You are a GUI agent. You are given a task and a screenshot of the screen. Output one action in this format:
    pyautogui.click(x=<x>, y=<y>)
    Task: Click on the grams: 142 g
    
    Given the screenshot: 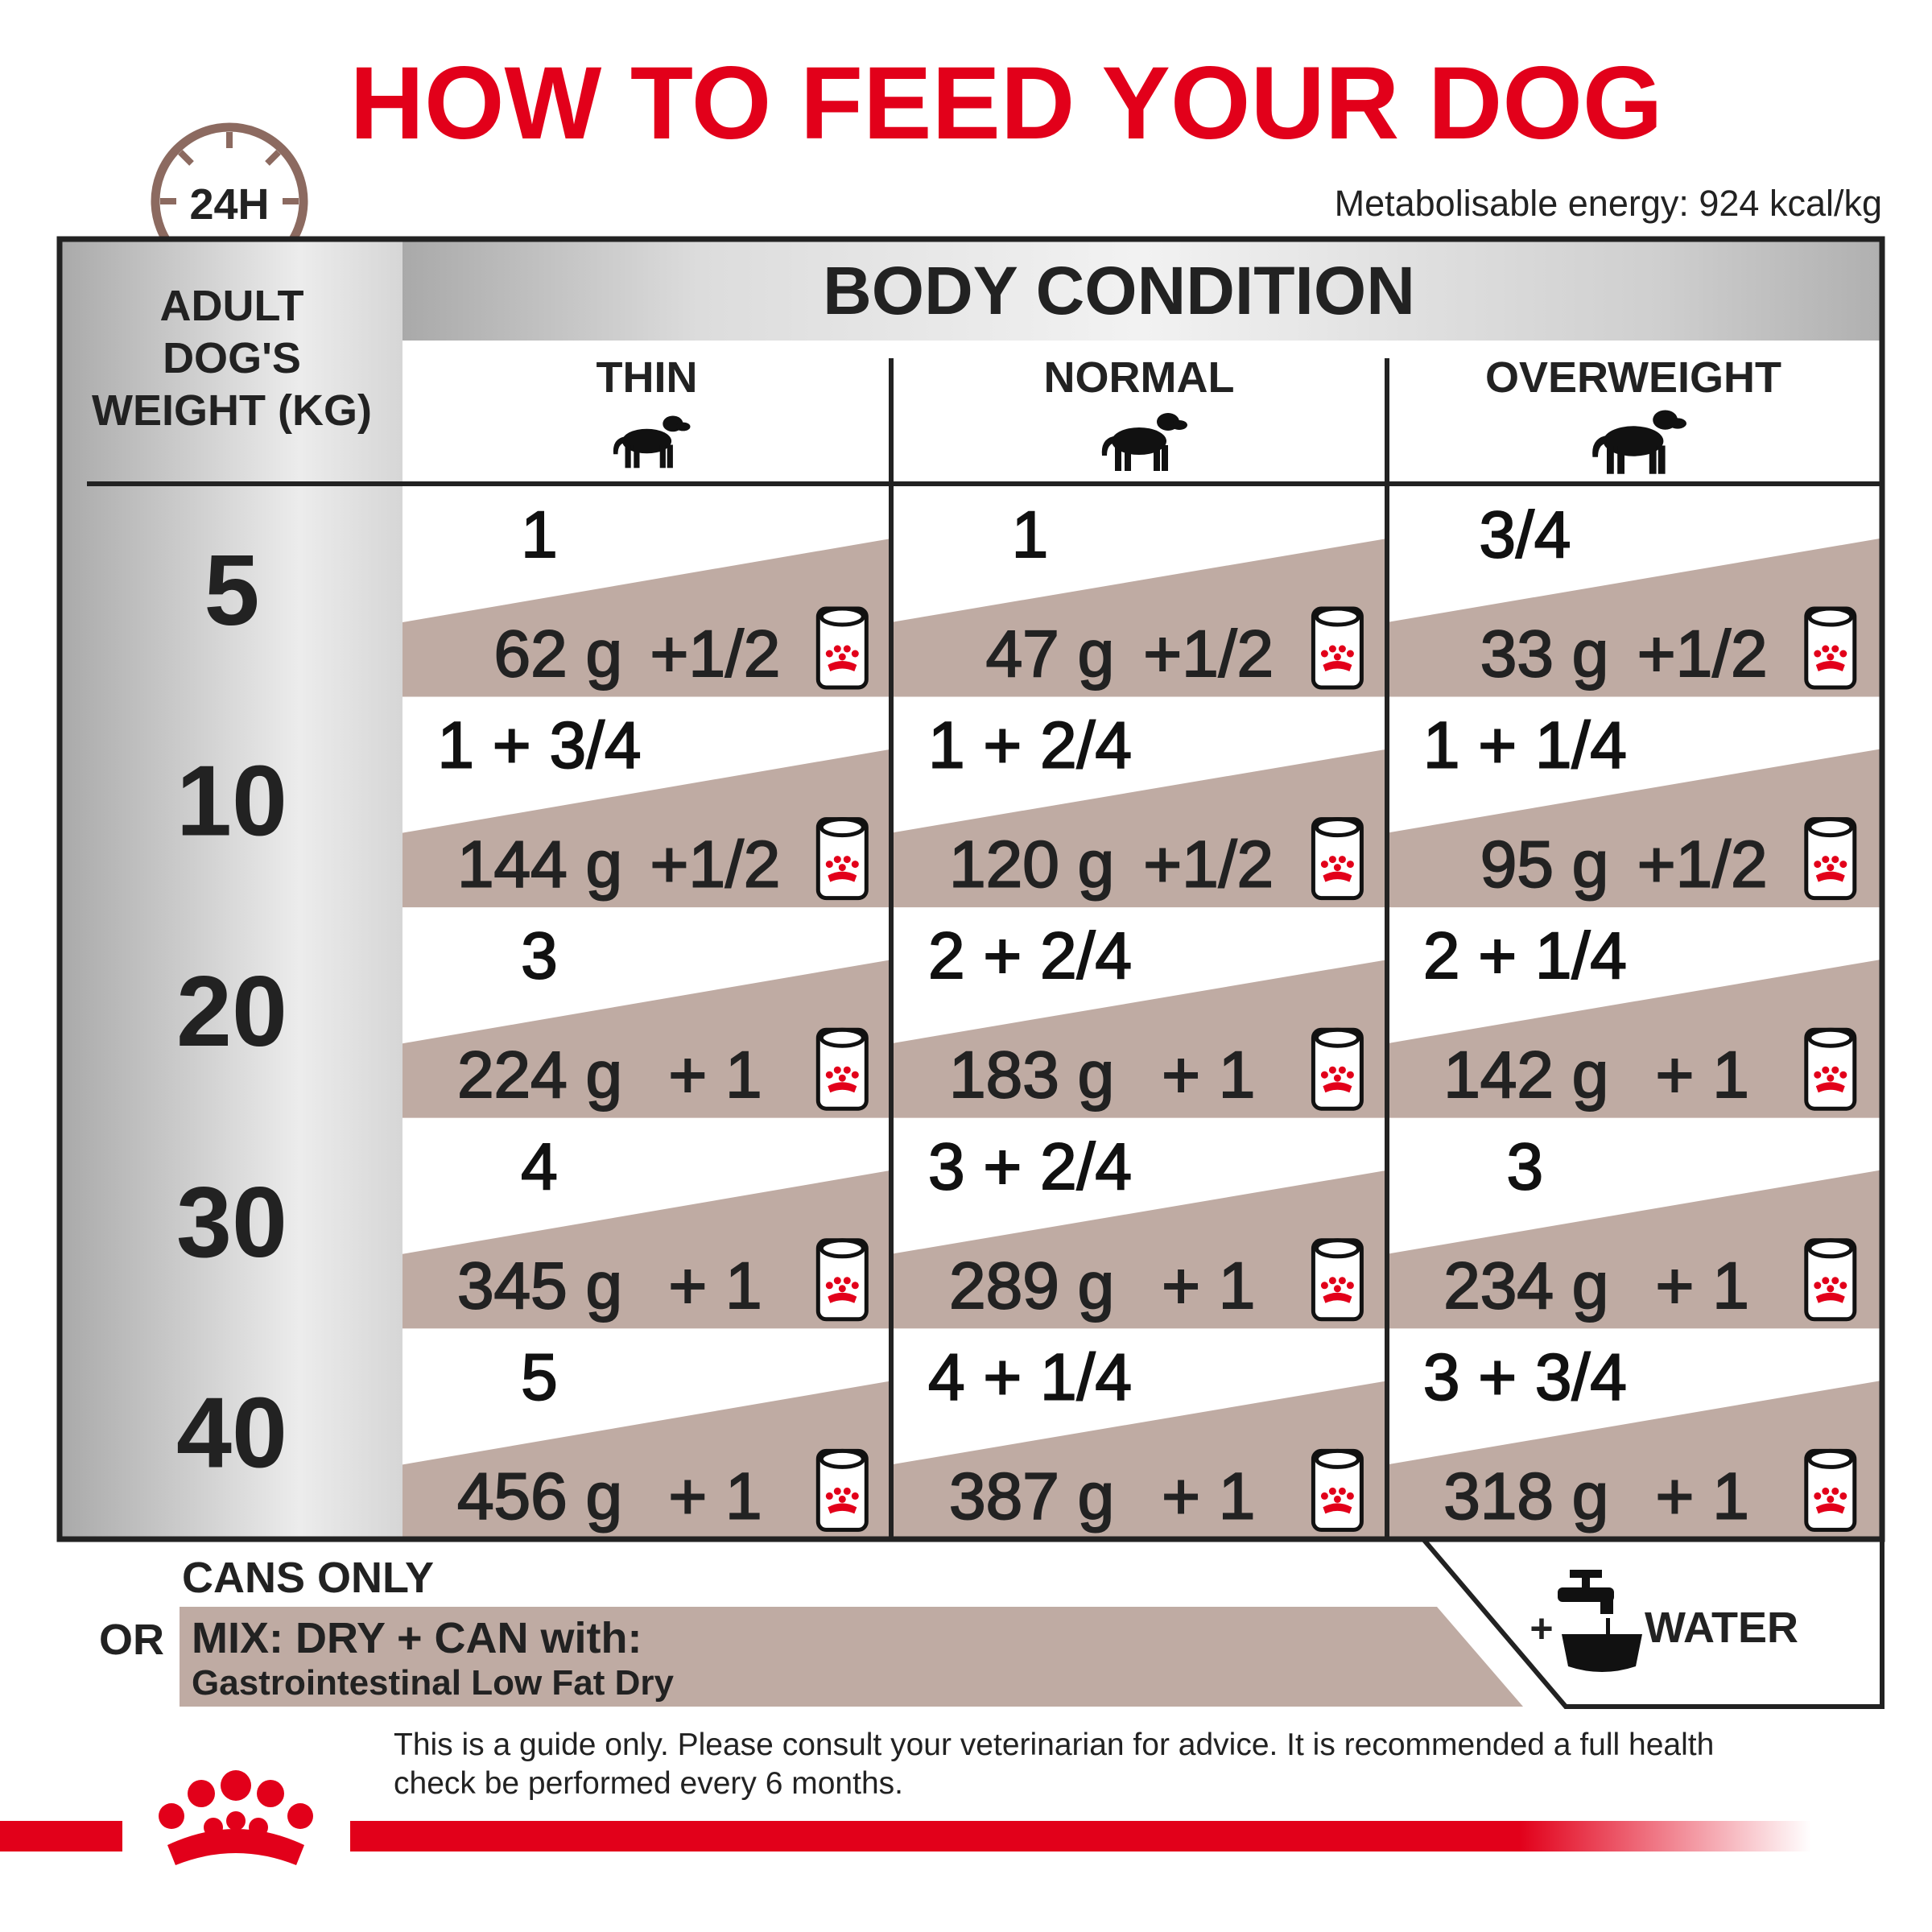 What is the action you would take?
    pyautogui.click(x=1525, y=1075)
    